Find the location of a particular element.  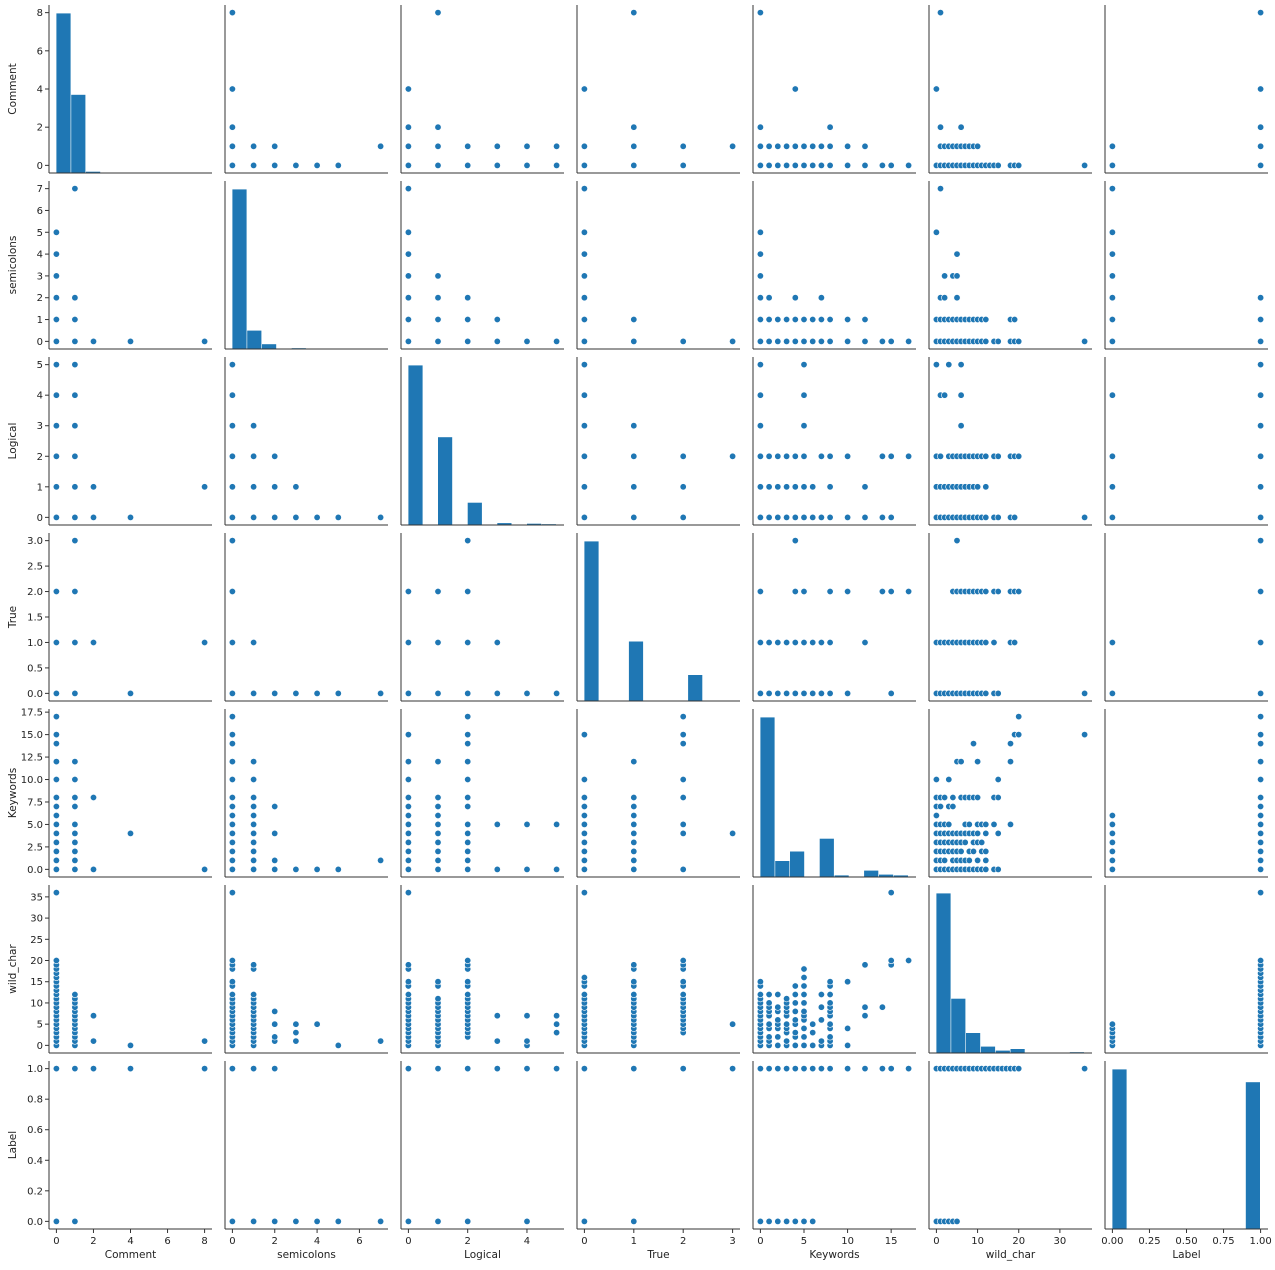

y-axis-label-Label: Label is located at coordinates (13, 1145).